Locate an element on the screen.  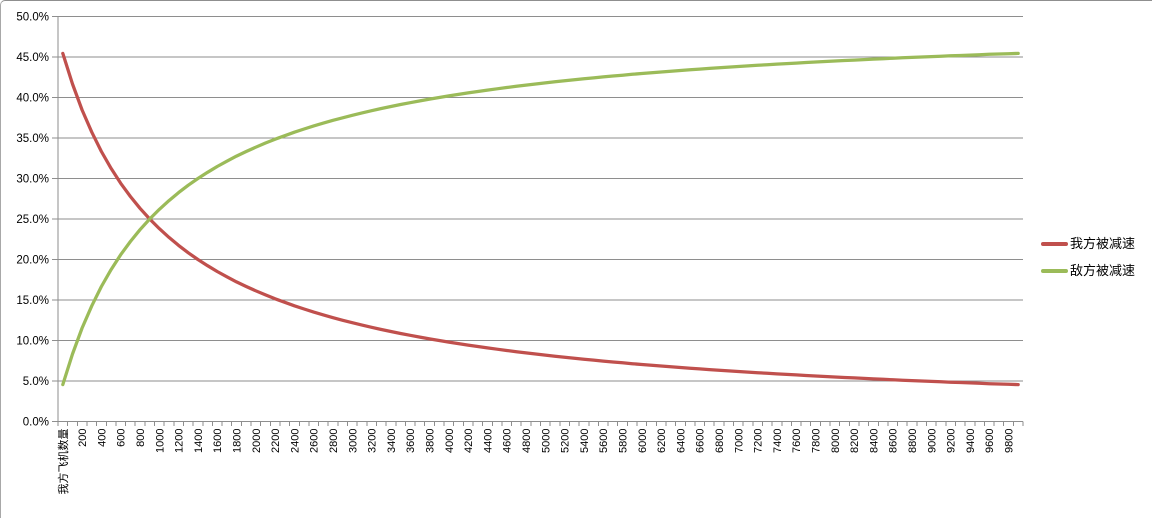
svg-text: 1600 is located at coordinates (218, 441).